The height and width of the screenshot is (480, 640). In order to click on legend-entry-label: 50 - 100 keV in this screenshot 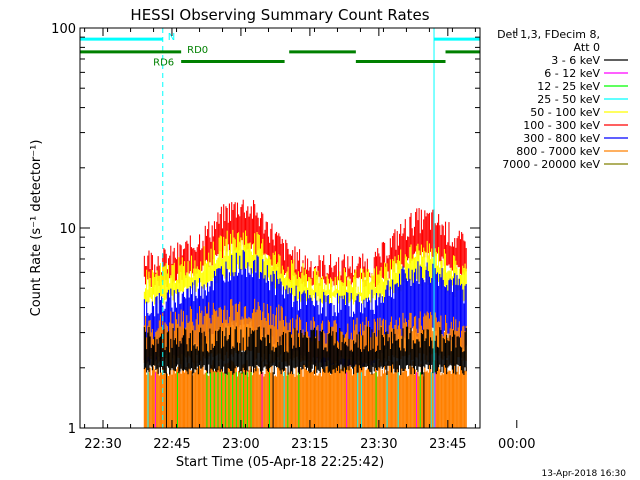, I will do `click(565, 112)`.